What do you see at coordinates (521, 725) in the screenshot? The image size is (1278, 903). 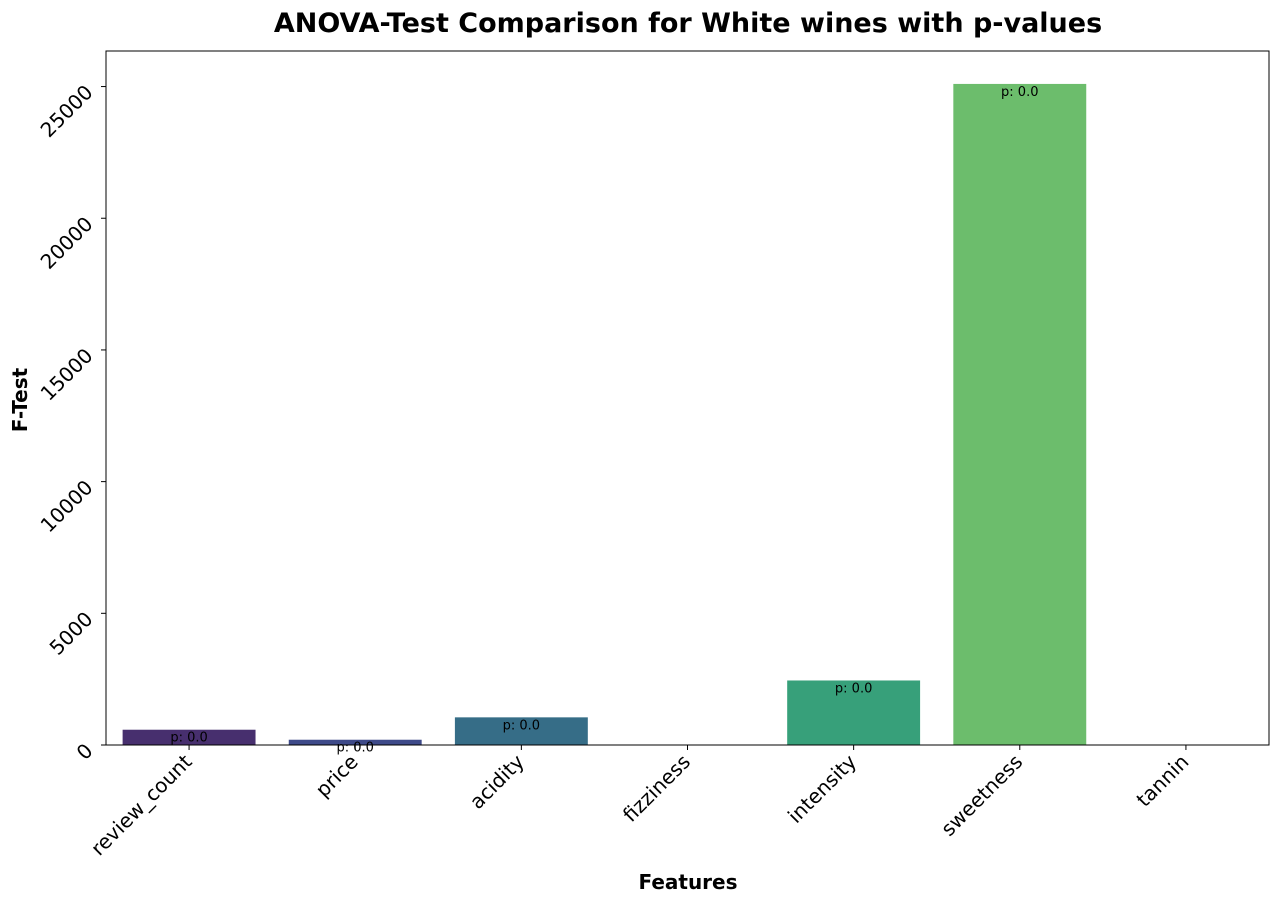 I see `data-label-acidity: p: 0.0` at bounding box center [521, 725].